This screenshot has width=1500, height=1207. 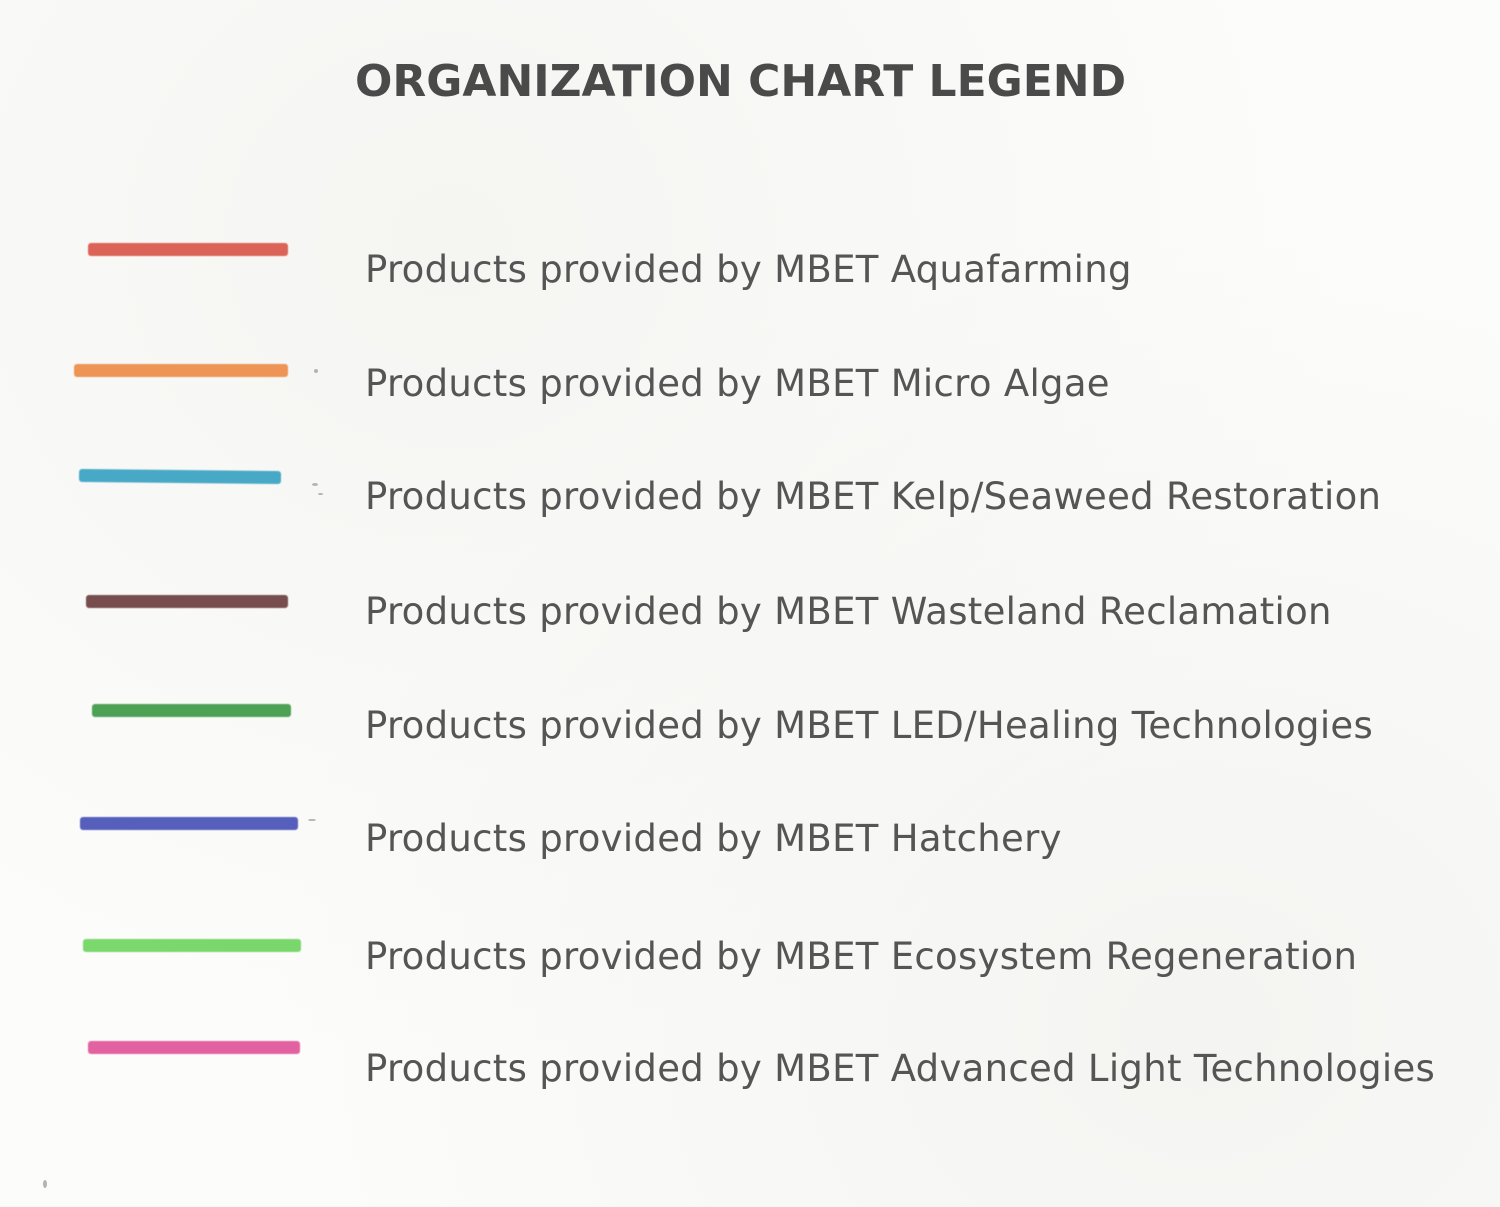 What do you see at coordinates (741, 81) in the screenshot?
I see `legend-title: ORGANIZATION CHART LEGEND` at bounding box center [741, 81].